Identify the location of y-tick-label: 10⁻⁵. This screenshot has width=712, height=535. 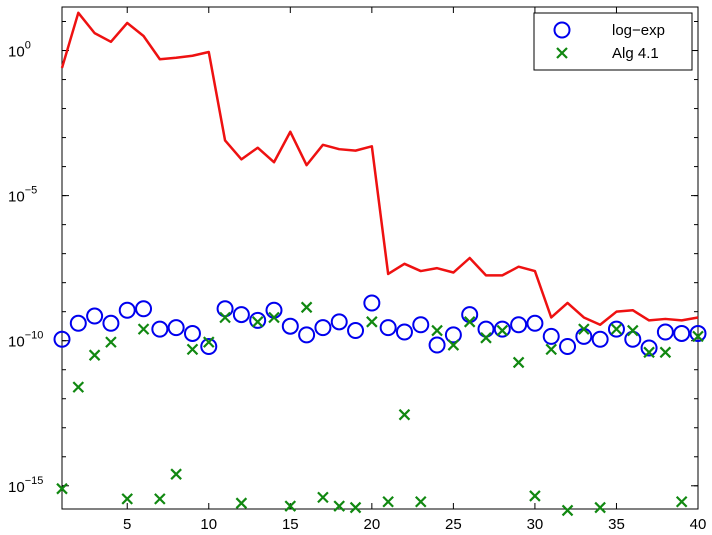
(22, 195).